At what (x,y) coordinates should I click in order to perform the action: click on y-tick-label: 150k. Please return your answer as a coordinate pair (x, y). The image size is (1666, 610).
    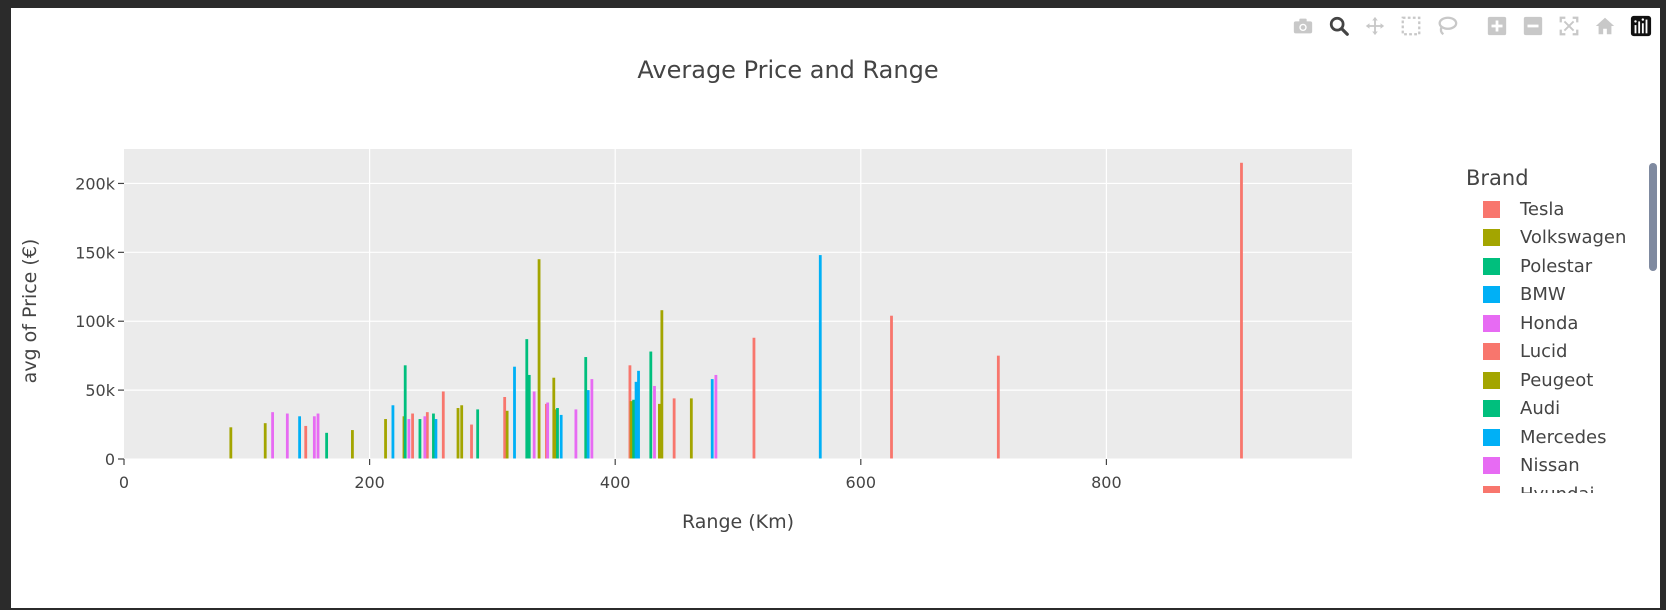
    Looking at the image, I should click on (95, 252).